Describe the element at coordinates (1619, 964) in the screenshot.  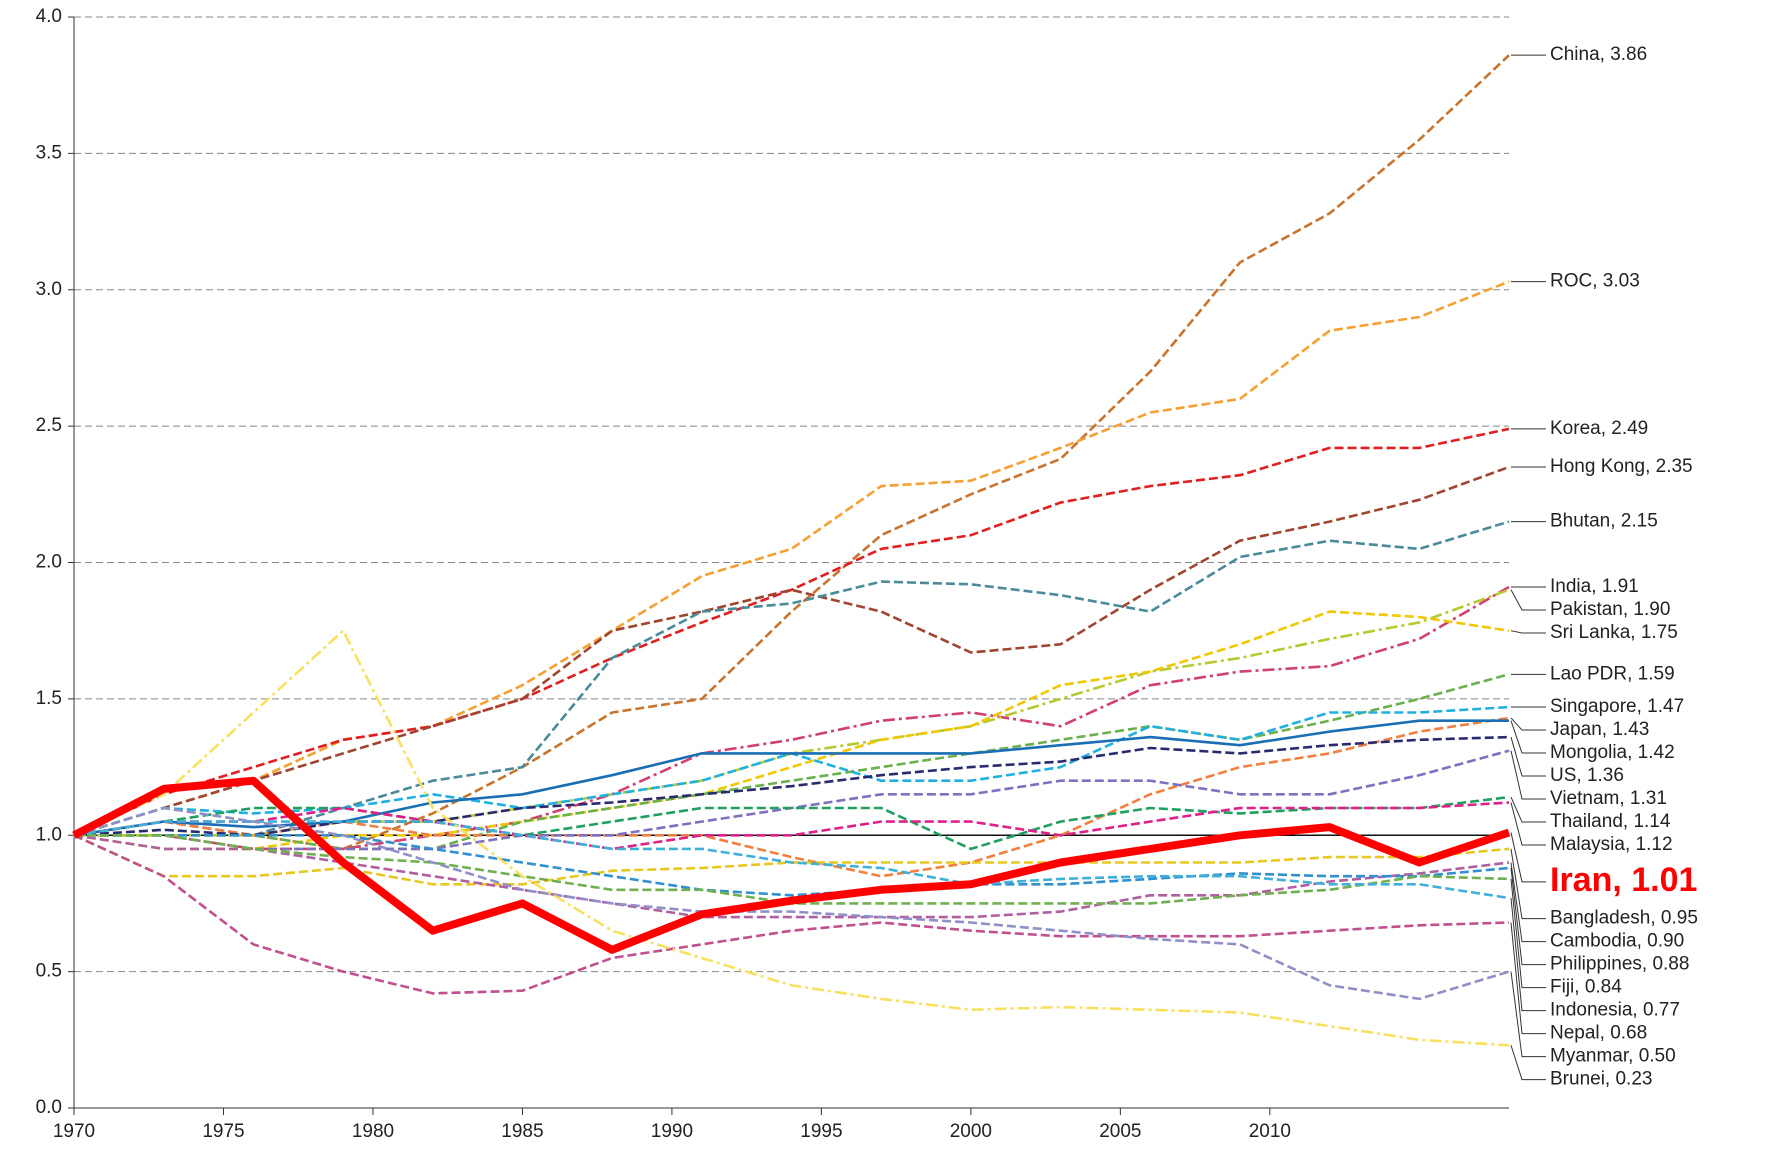
I see `series-label: Philippines, 0.88` at that location.